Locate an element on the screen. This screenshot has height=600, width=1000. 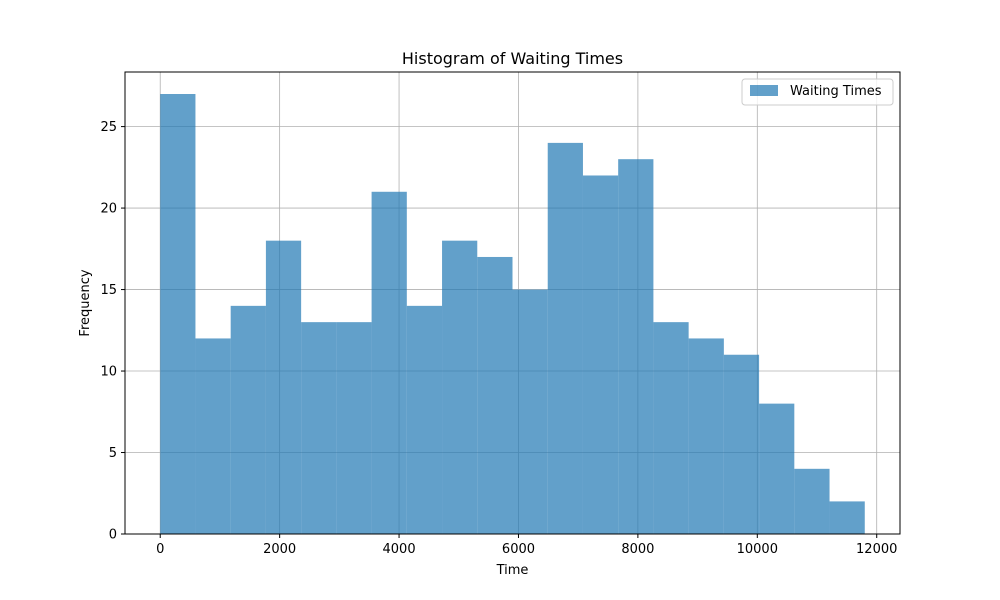
y-tick-label: 25 is located at coordinates (108, 127).